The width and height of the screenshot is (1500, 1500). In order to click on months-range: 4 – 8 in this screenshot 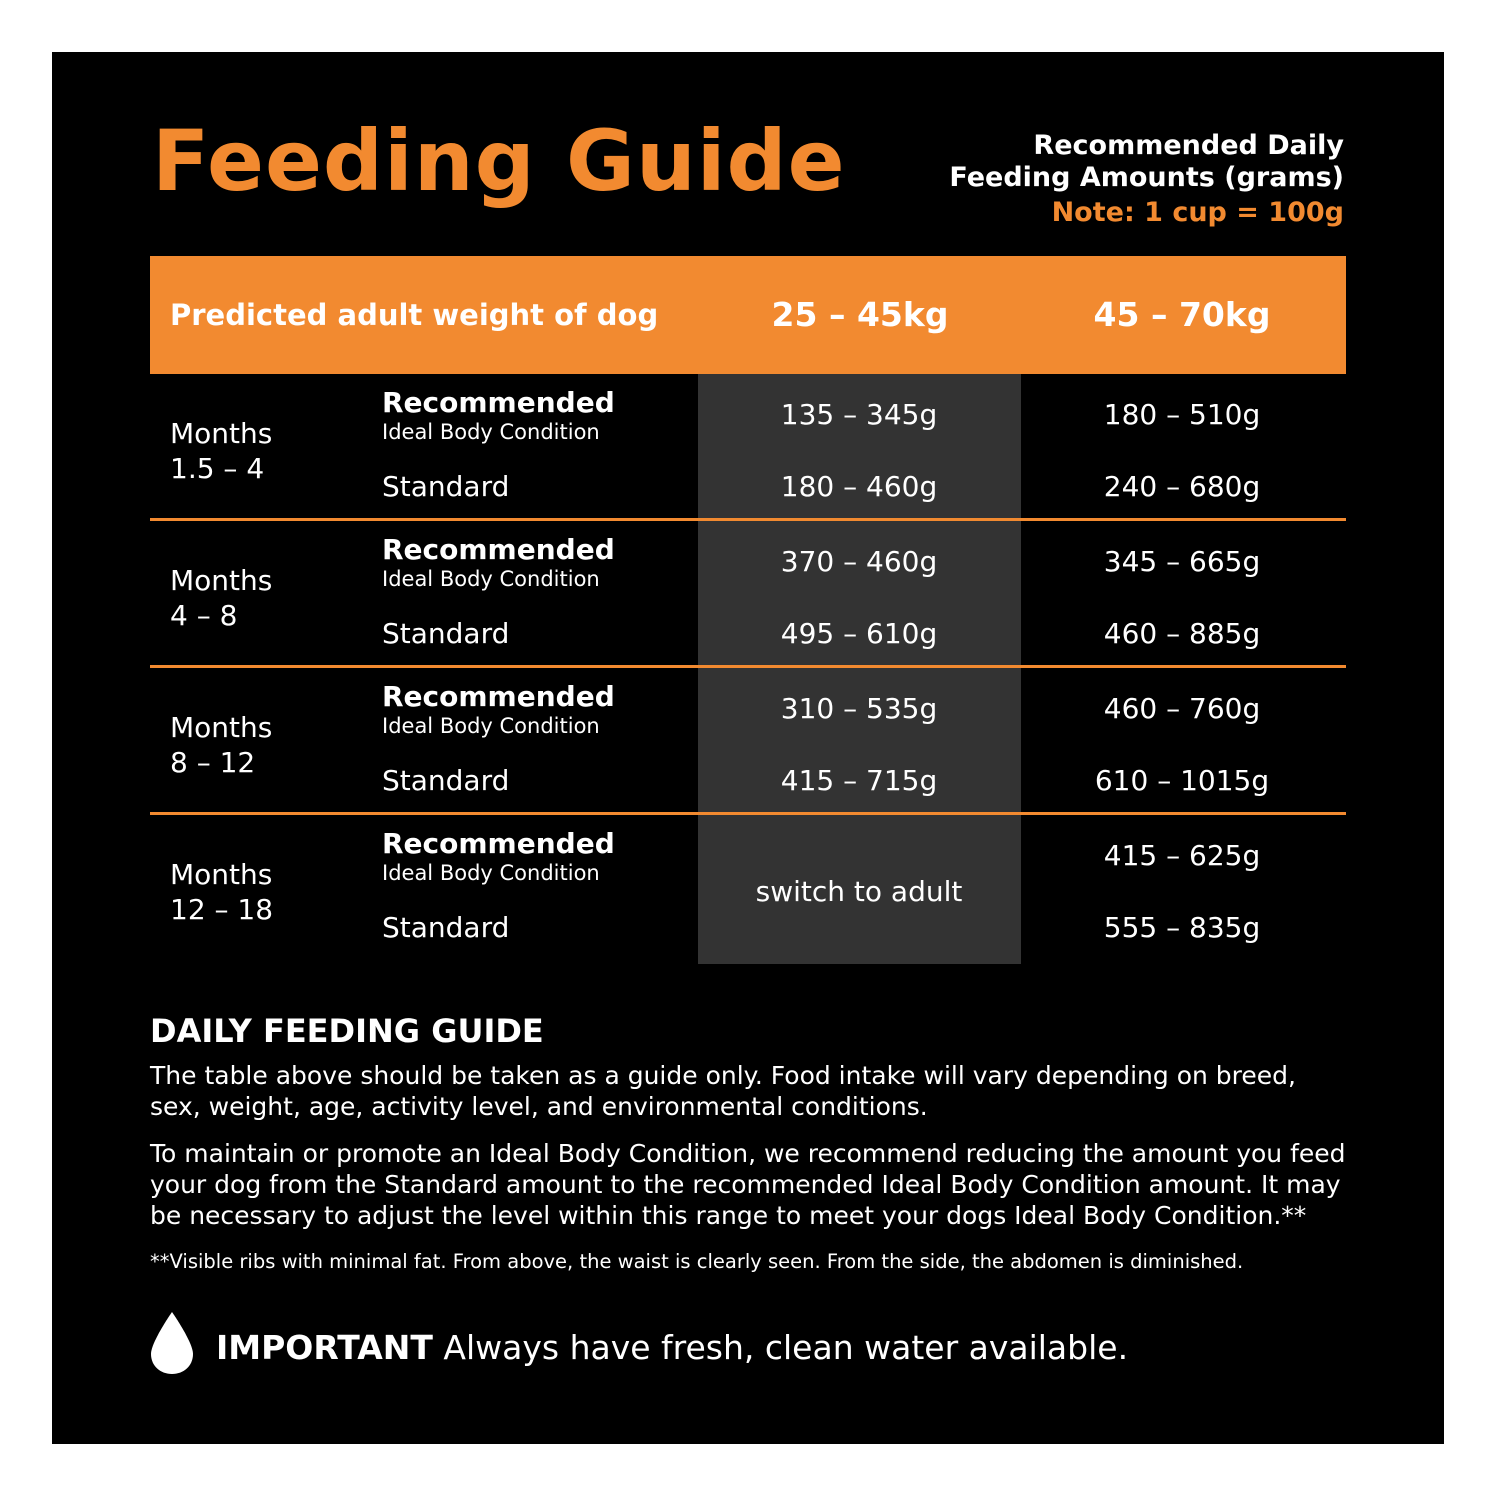, I will do `click(204, 615)`.